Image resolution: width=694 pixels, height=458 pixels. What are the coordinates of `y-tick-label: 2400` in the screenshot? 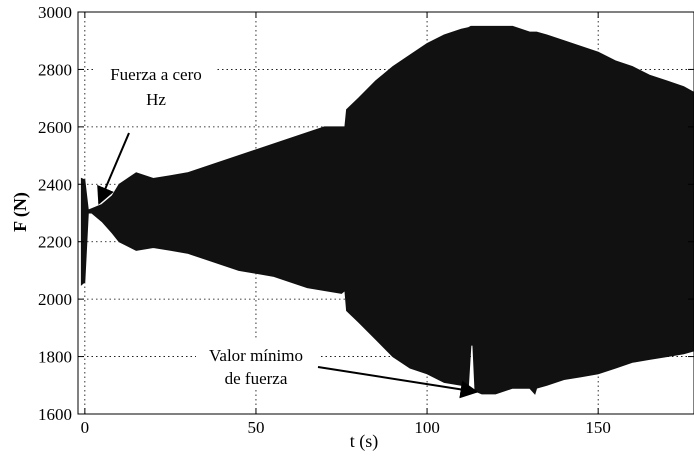 It's located at (55, 184).